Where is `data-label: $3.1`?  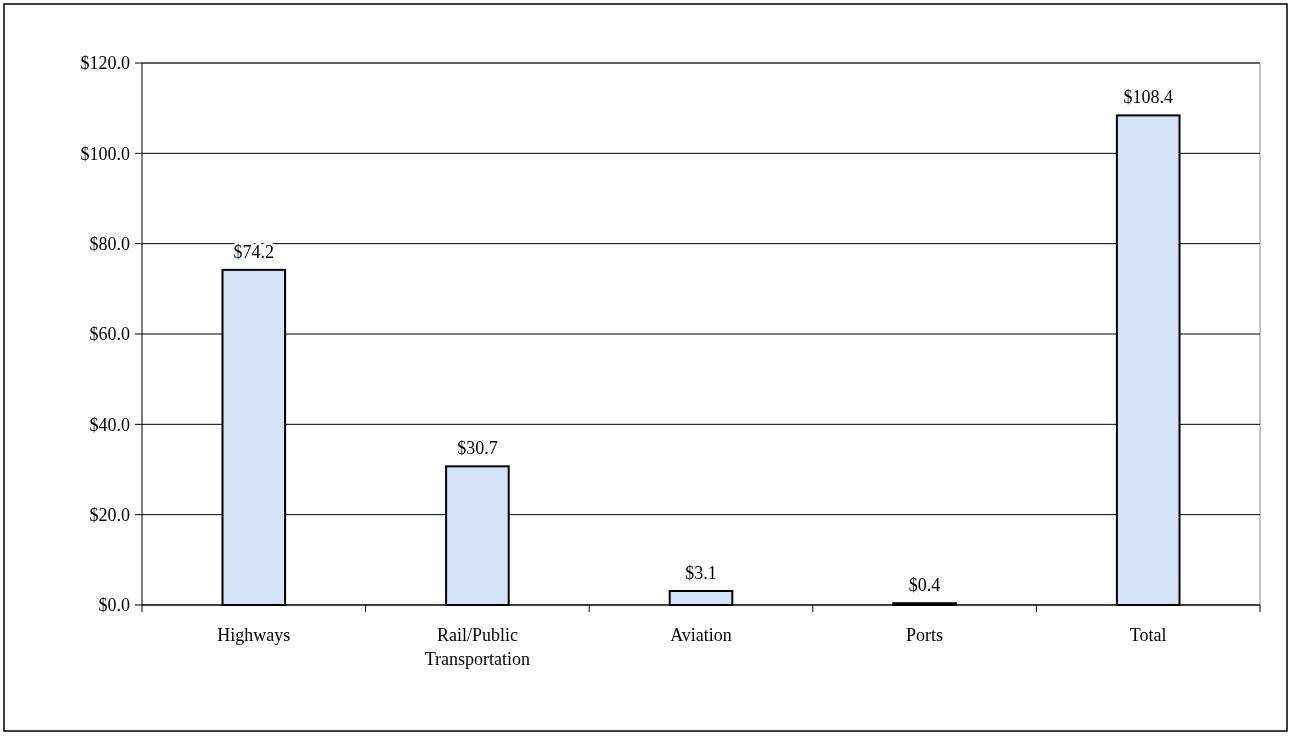
data-label: $3.1 is located at coordinates (701, 573).